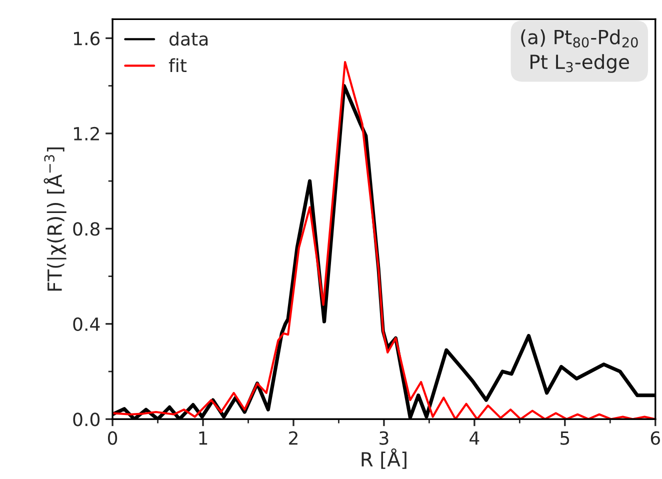 The width and height of the screenshot is (662, 479). Describe the element at coordinates (565, 438) in the screenshot. I see `x-tick-label: 5` at that location.